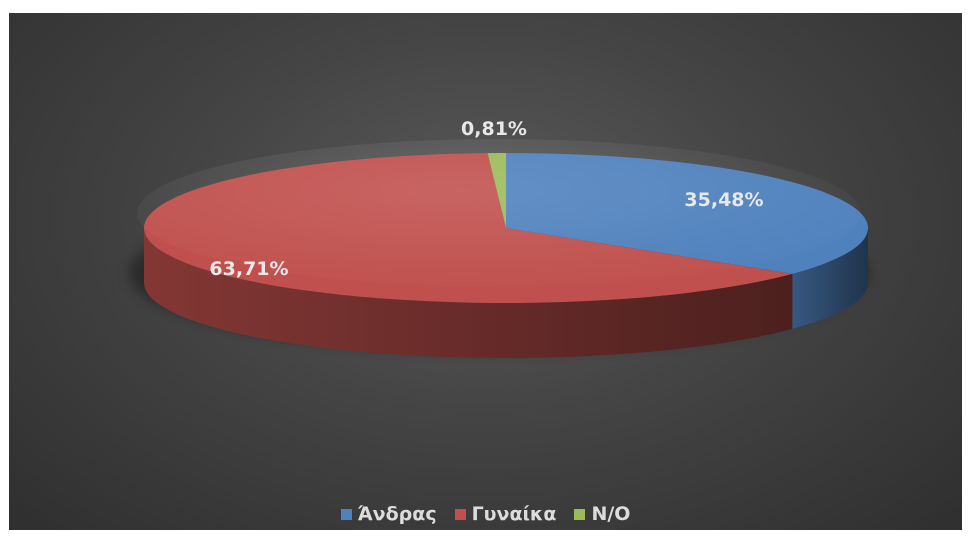  I want to click on legend-item-2: N/O, so click(602, 514).